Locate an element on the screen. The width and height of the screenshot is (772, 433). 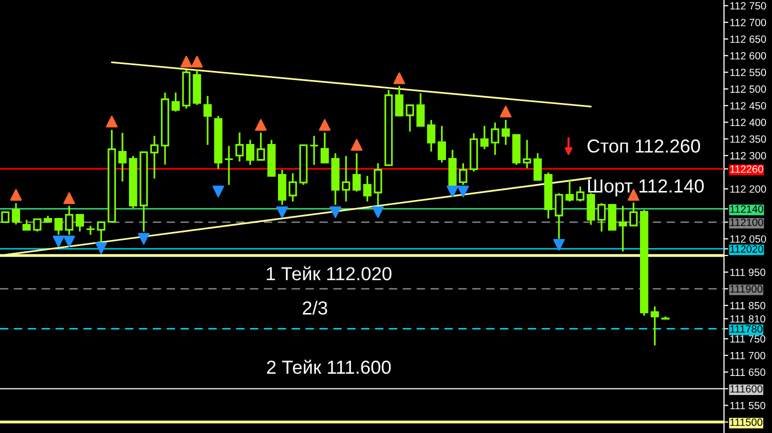
y-tick-label: 112 550 is located at coordinates (748, 72).